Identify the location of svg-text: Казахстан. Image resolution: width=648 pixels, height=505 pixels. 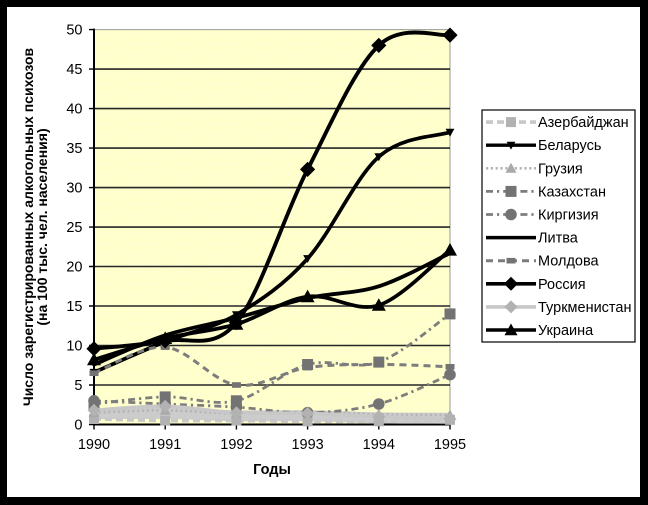
(572, 192).